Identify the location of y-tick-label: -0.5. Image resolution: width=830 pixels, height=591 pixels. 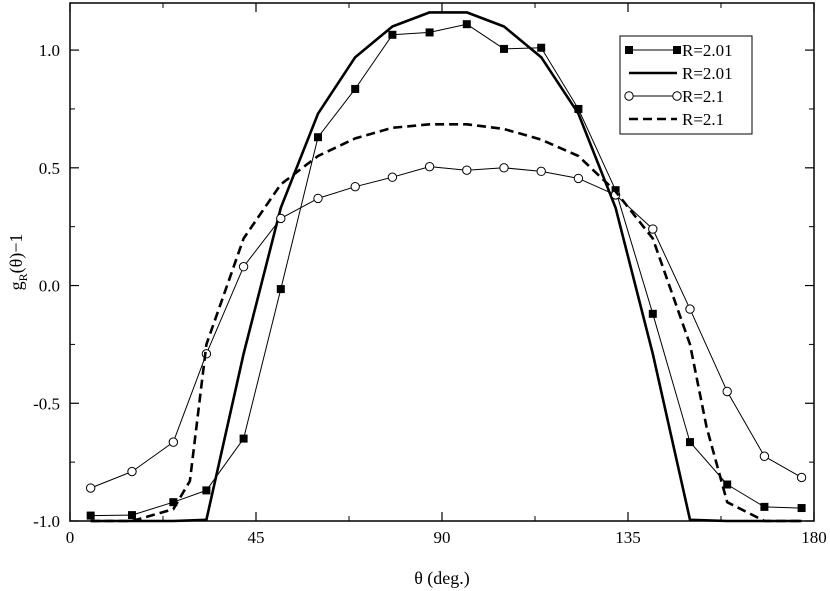
(46, 403).